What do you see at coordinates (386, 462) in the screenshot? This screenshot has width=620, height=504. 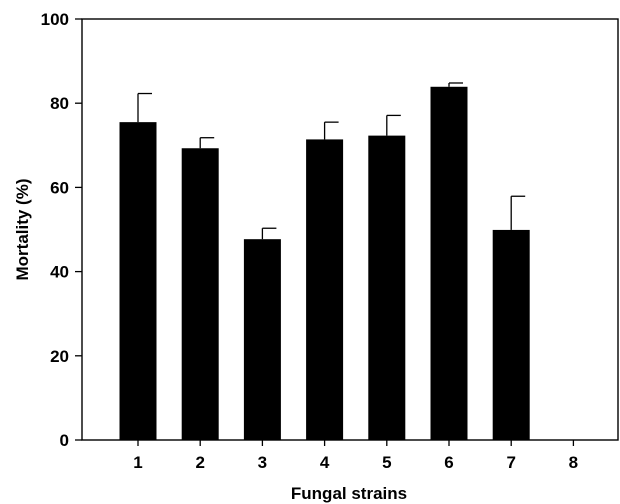 I see `x-tick-label: 5` at bounding box center [386, 462].